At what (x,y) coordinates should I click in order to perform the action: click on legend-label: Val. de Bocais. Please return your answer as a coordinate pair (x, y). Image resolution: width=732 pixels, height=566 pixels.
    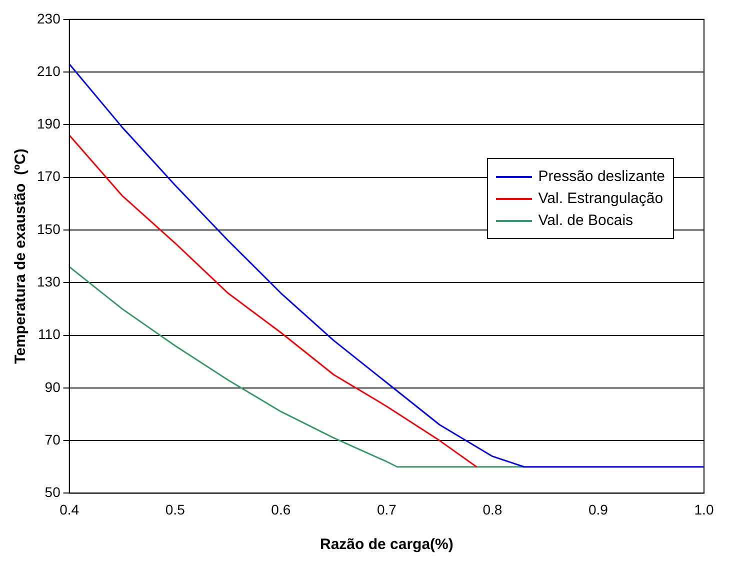
    Looking at the image, I should click on (586, 220).